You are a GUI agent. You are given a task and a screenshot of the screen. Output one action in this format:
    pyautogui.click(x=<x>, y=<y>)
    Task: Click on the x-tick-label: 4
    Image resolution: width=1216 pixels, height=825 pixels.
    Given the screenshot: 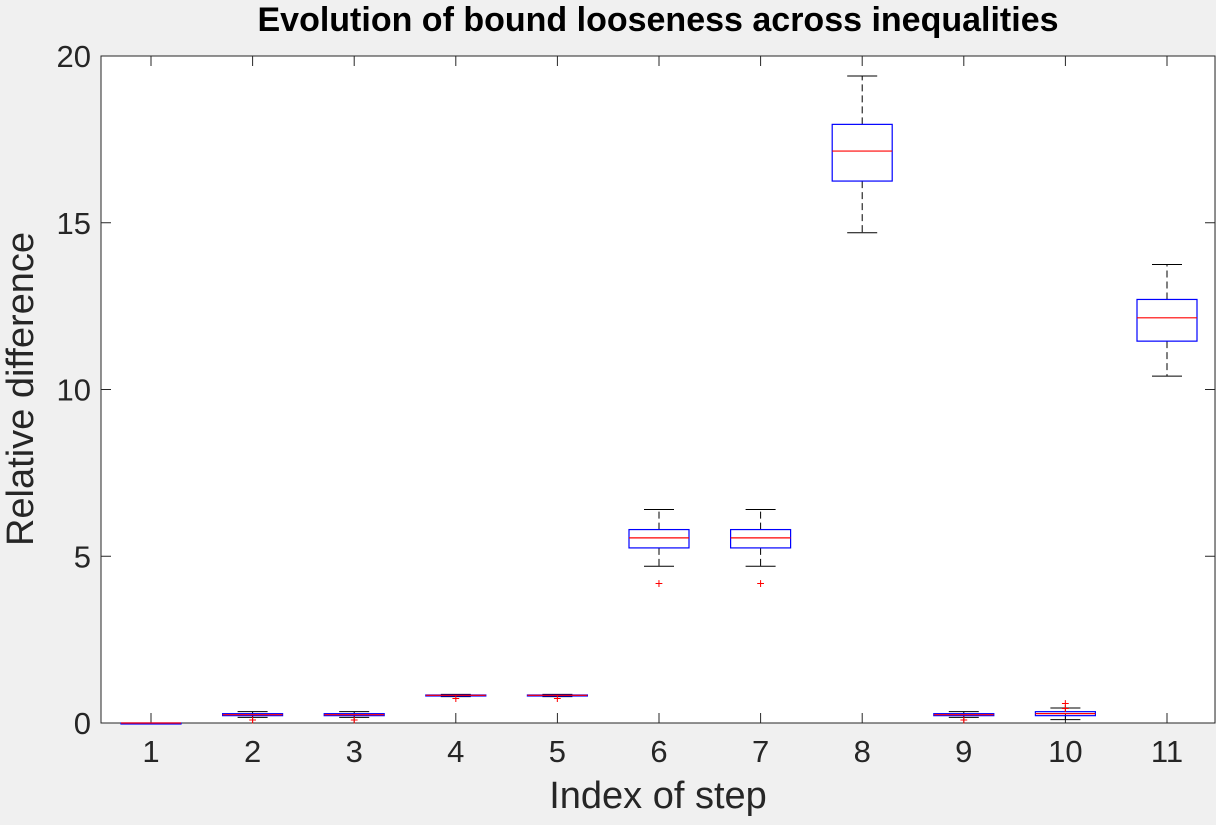 What is the action you would take?
    pyautogui.click(x=455, y=751)
    